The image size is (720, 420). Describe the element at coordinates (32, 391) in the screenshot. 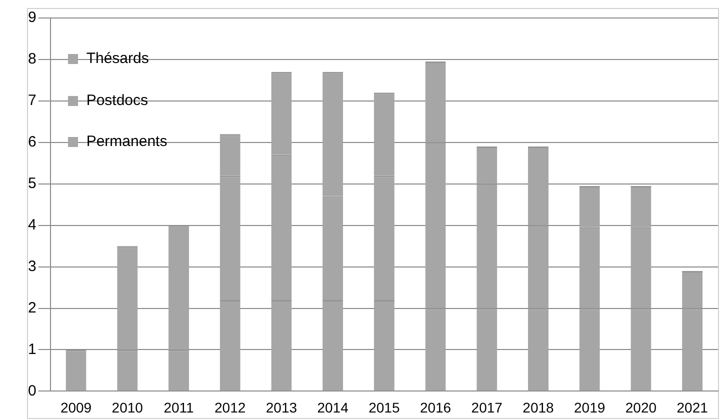

I see `y-tick-label: 0` at that location.